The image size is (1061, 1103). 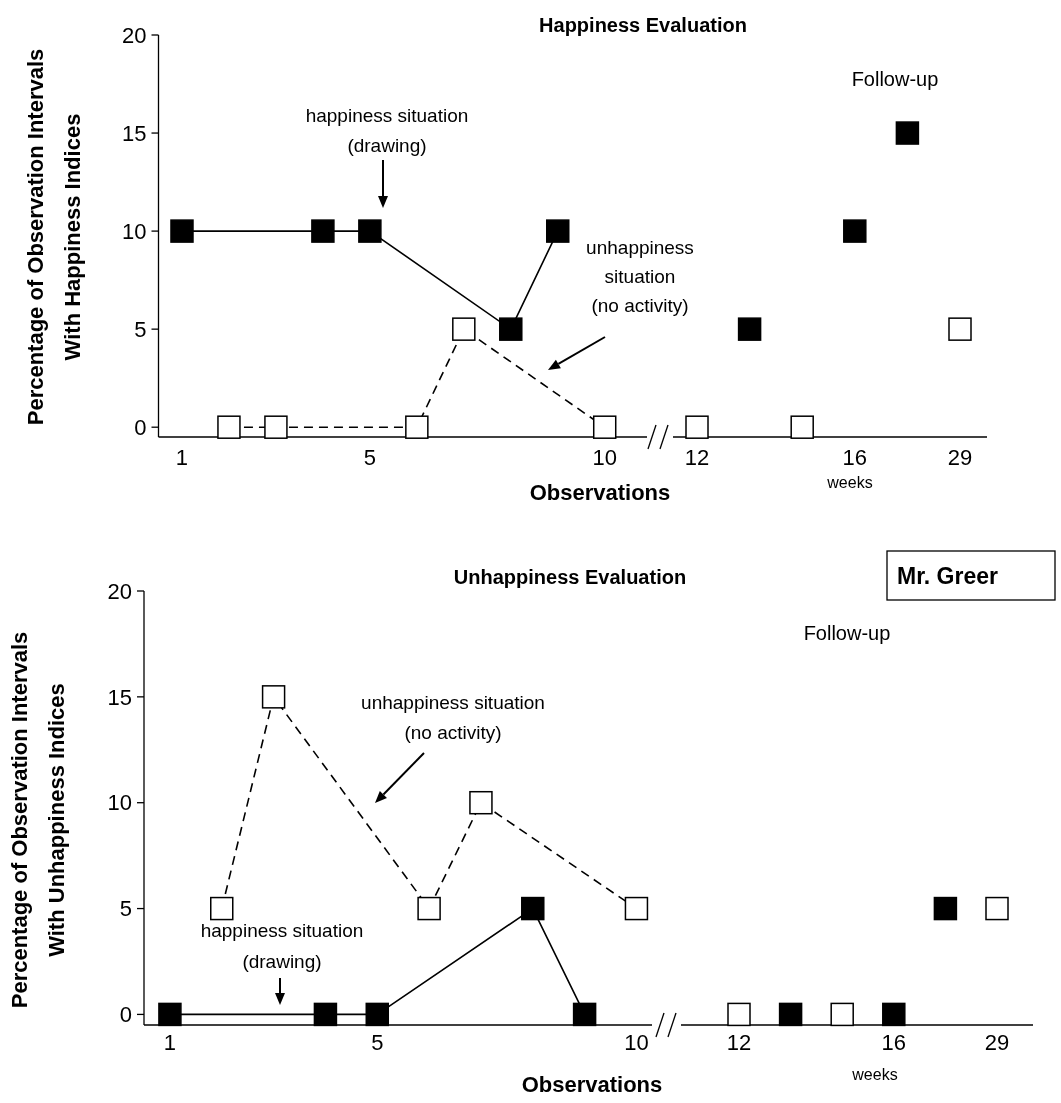 What do you see at coordinates (570, 577) in the screenshot?
I see `chart-title: Unhappiness Evaluation` at bounding box center [570, 577].